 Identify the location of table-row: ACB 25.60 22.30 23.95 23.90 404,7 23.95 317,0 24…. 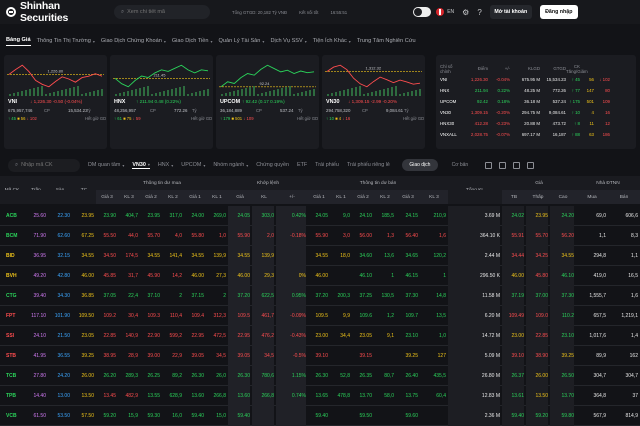
(320, 216).